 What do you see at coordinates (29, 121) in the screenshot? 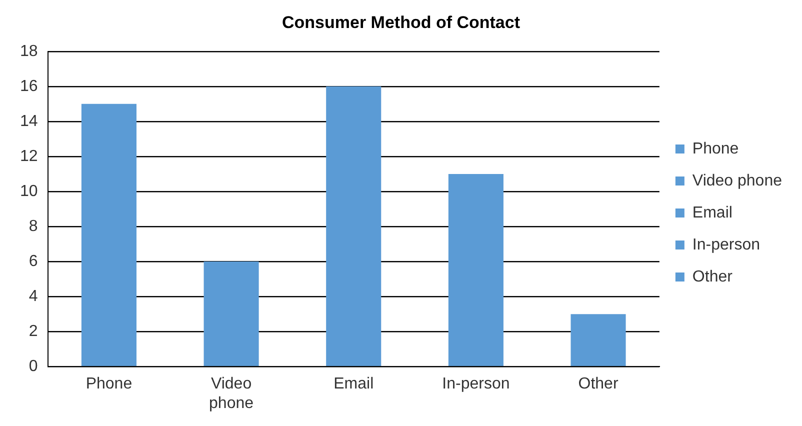
I see `y-tick-label: 14` at bounding box center [29, 121].